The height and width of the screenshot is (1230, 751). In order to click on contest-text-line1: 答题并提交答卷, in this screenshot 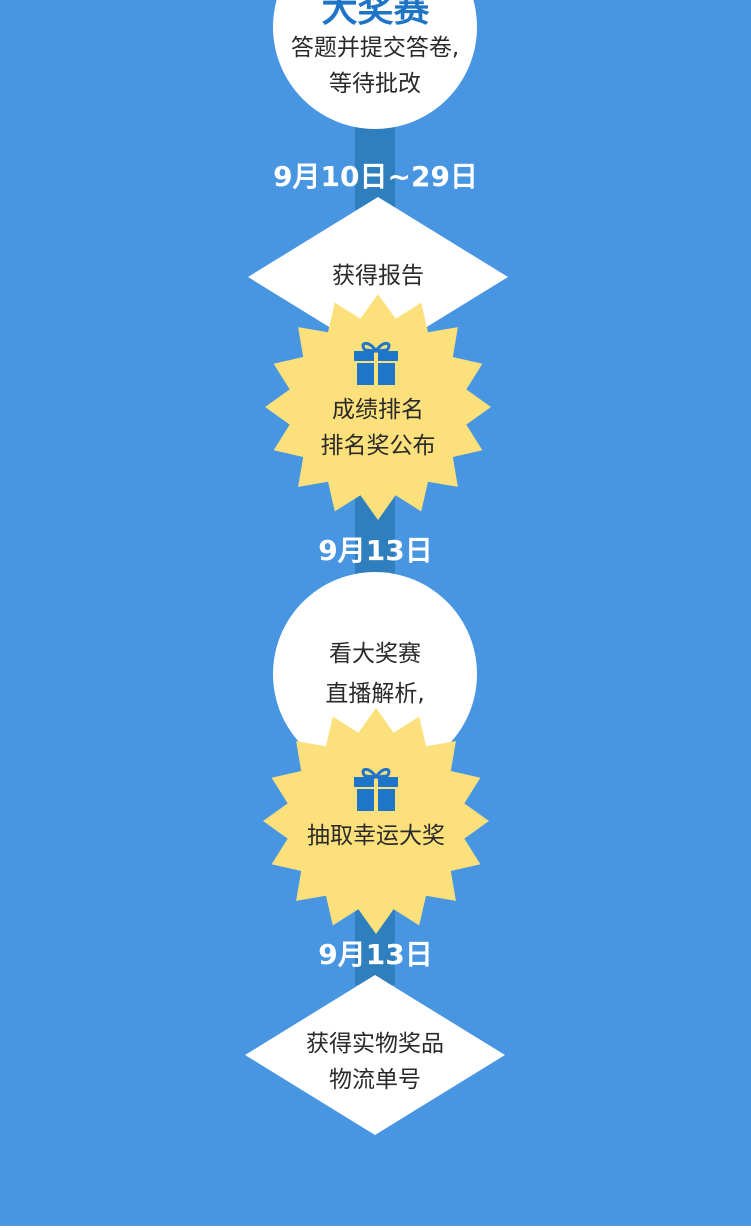, I will do `click(375, 48)`.